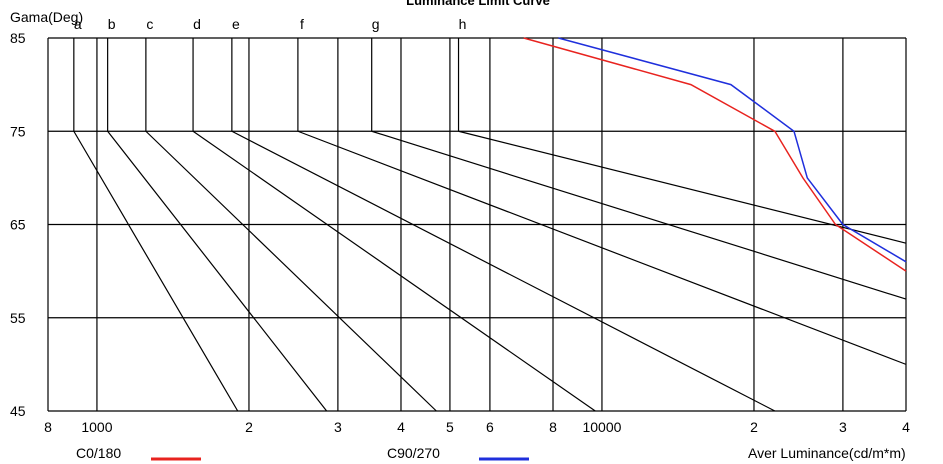  What do you see at coordinates (682, 187) in the screenshot?
I see `limit-curve-h-slope` at bounding box center [682, 187].